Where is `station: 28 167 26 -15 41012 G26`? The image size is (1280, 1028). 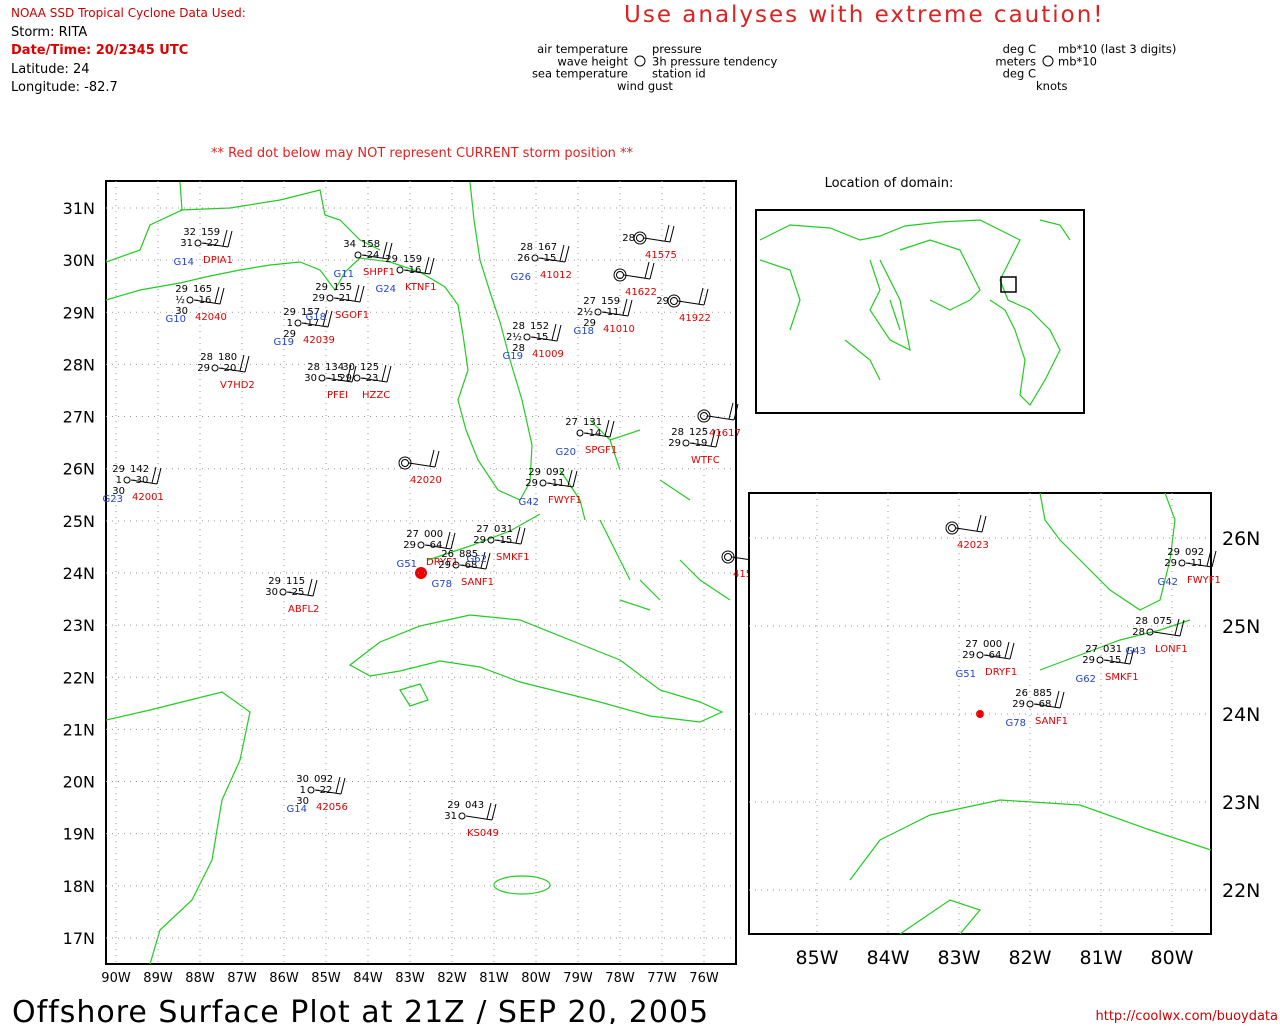
station: 28 167 26 -15 41012 G26 is located at coordinates (541, 262).